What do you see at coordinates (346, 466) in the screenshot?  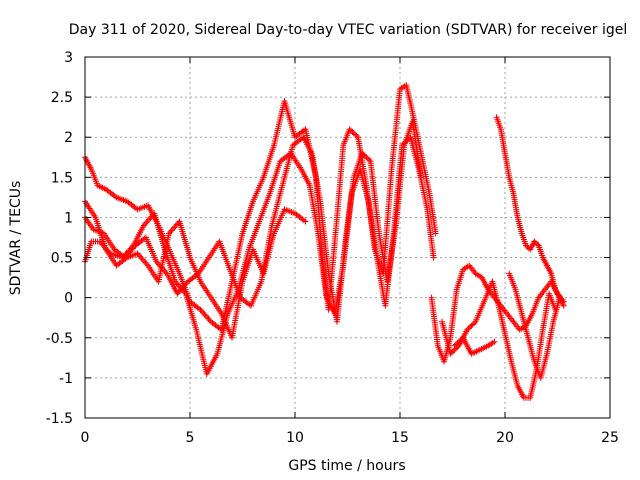 I see `x-axis-title: GPS time / hours` at bounding box center [346, 466].